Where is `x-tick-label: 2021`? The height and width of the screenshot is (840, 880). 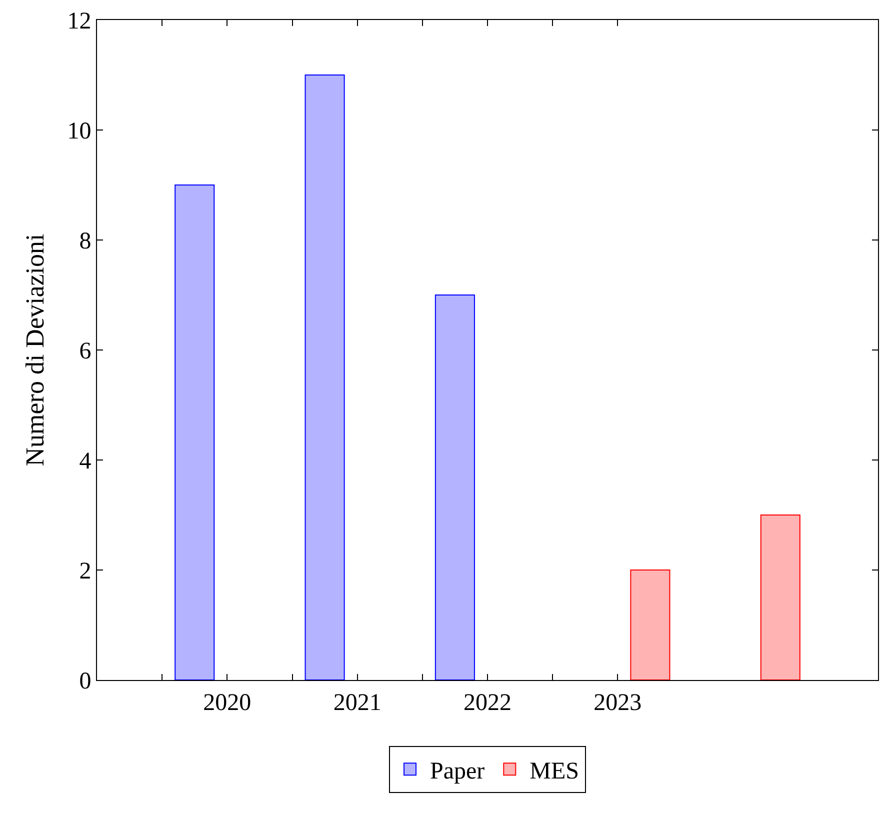 x-tick-label: 2021 is located at coordinates (357, 703).